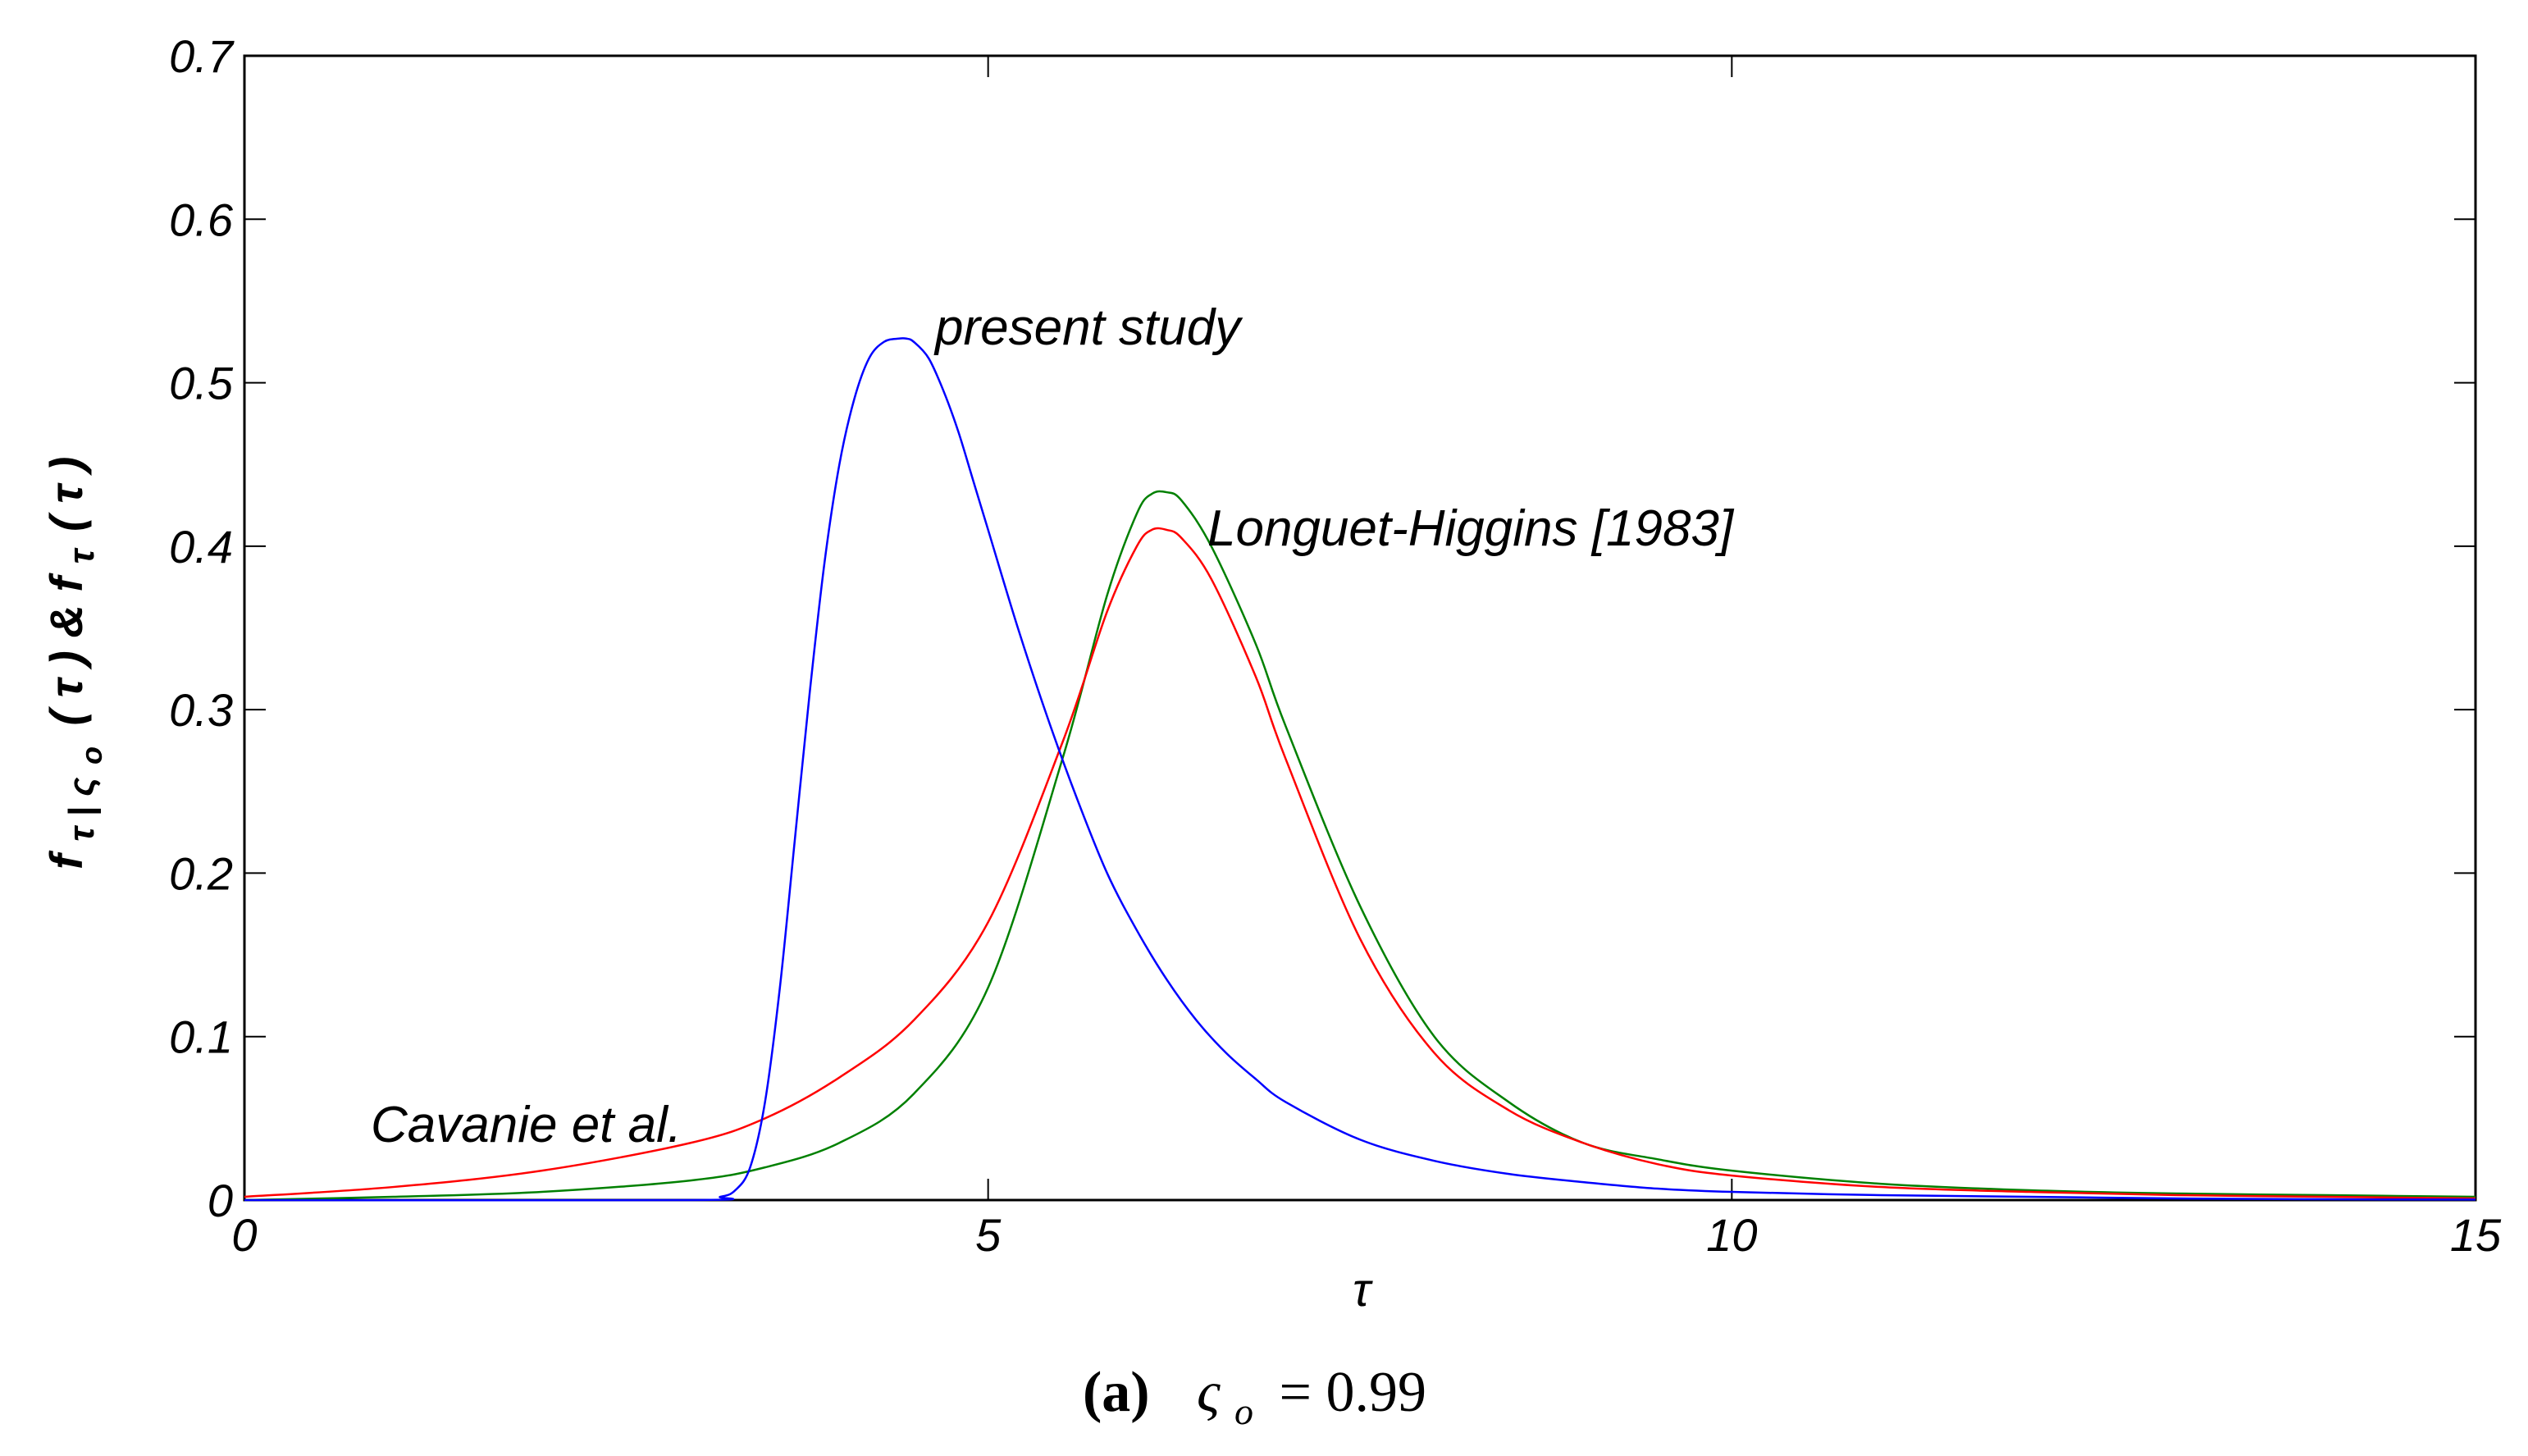  I want to click on x-tick-label: 15, so click(2476, 1235).